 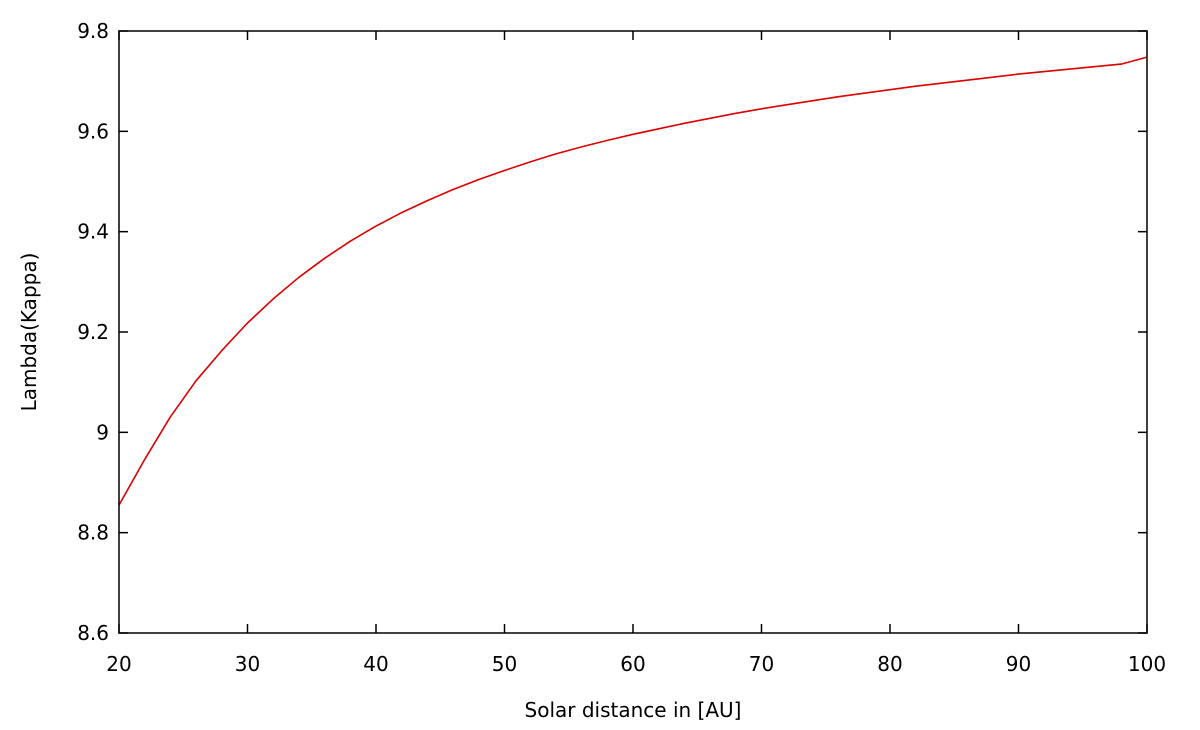 What do you see at coordinates (93, 332) in the screenshot?
I see `y-tick-label: 9.2` at bounding box center [93, 332].